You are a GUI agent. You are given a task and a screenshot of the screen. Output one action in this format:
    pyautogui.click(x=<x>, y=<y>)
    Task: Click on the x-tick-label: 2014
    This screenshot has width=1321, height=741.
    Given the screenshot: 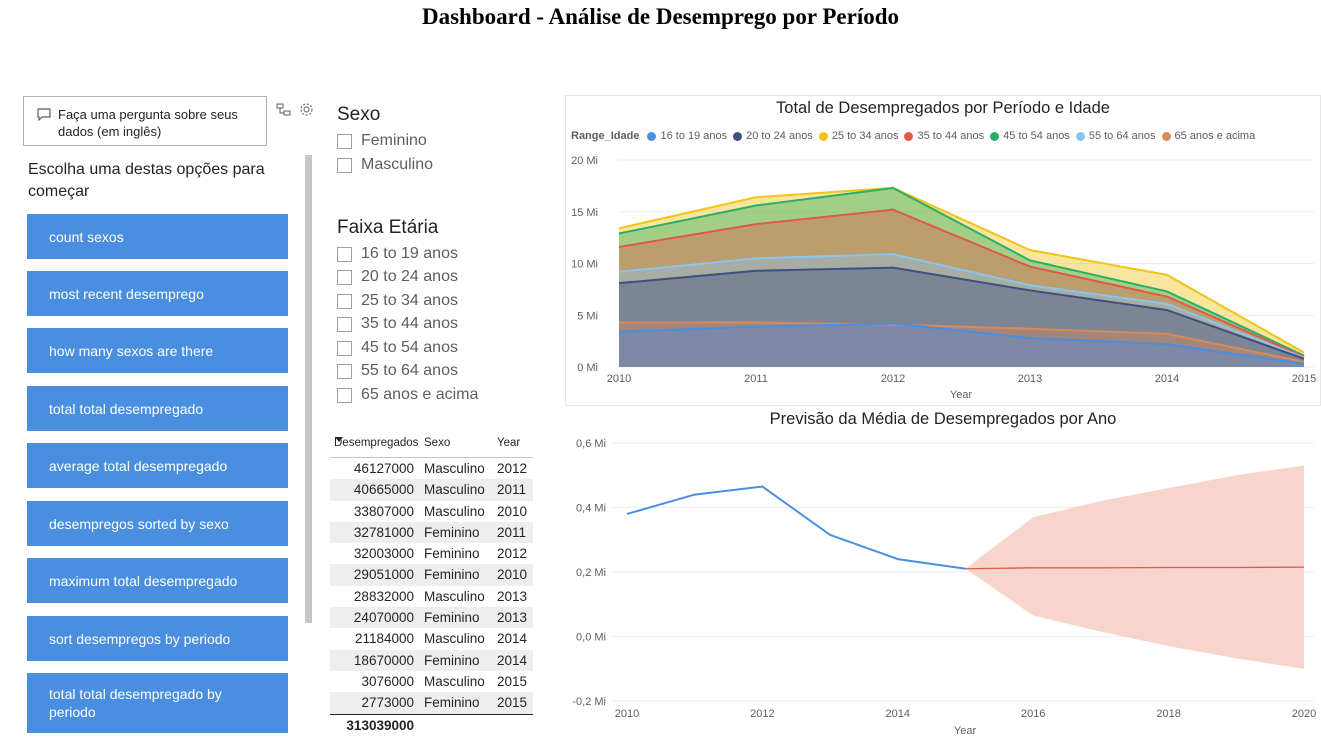 What is the action you would take?
    pyautogui.click(x=898, y=714)
    